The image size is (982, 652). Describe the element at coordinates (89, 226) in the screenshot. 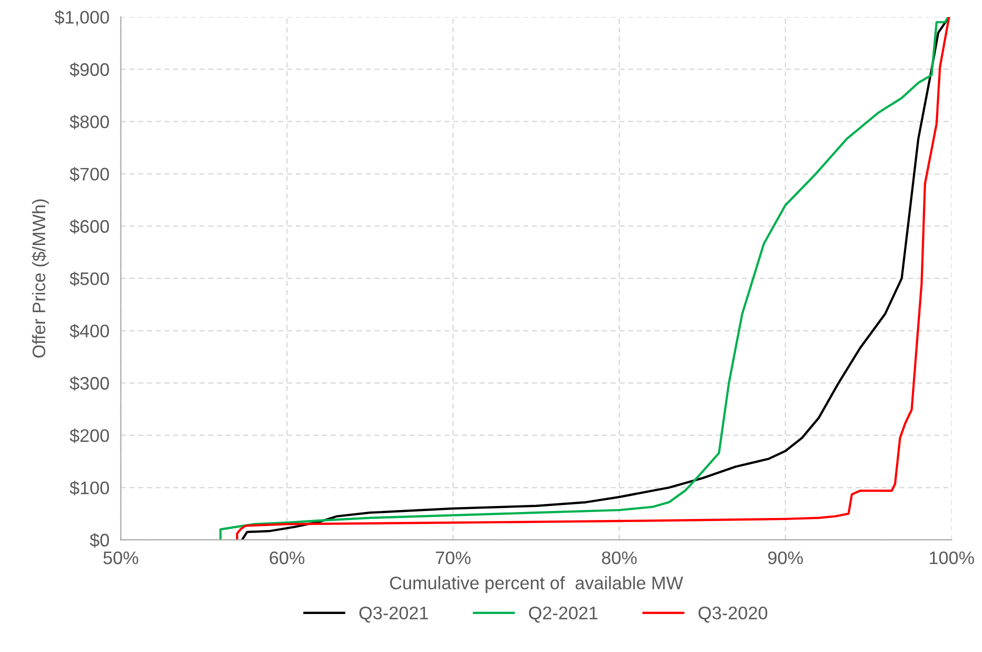

I see `y-tick-label: $600` at that location.